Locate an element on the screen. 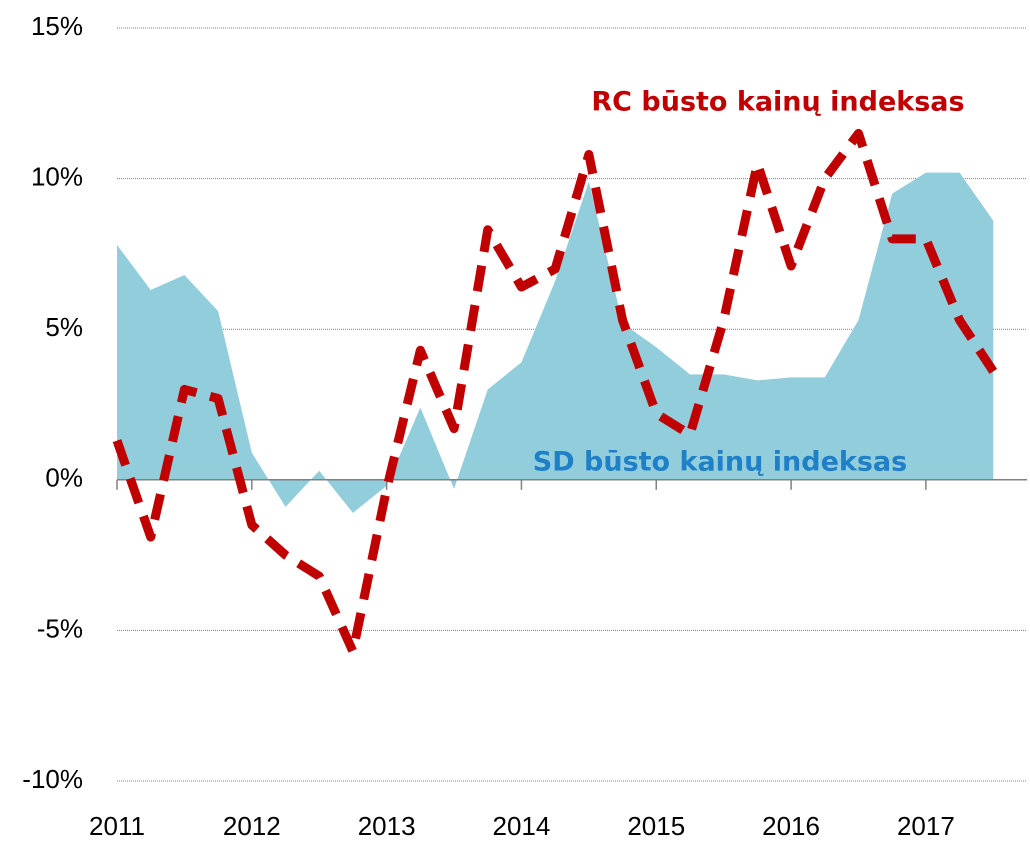 The width and height of the screenshot is (1030, 842). x-tick-label: 2017 is located at coordinates (926, 826).